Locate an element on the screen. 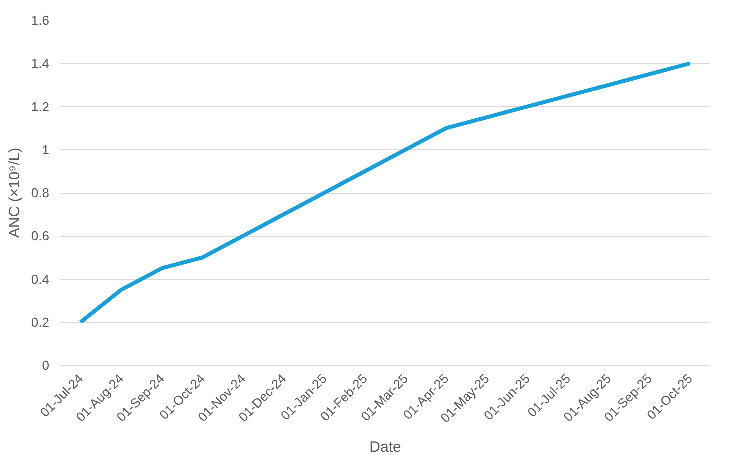 The height and width of the screenshot is (469, 750). y-tick-label: 1.4 is located at coordinates (40, 64).